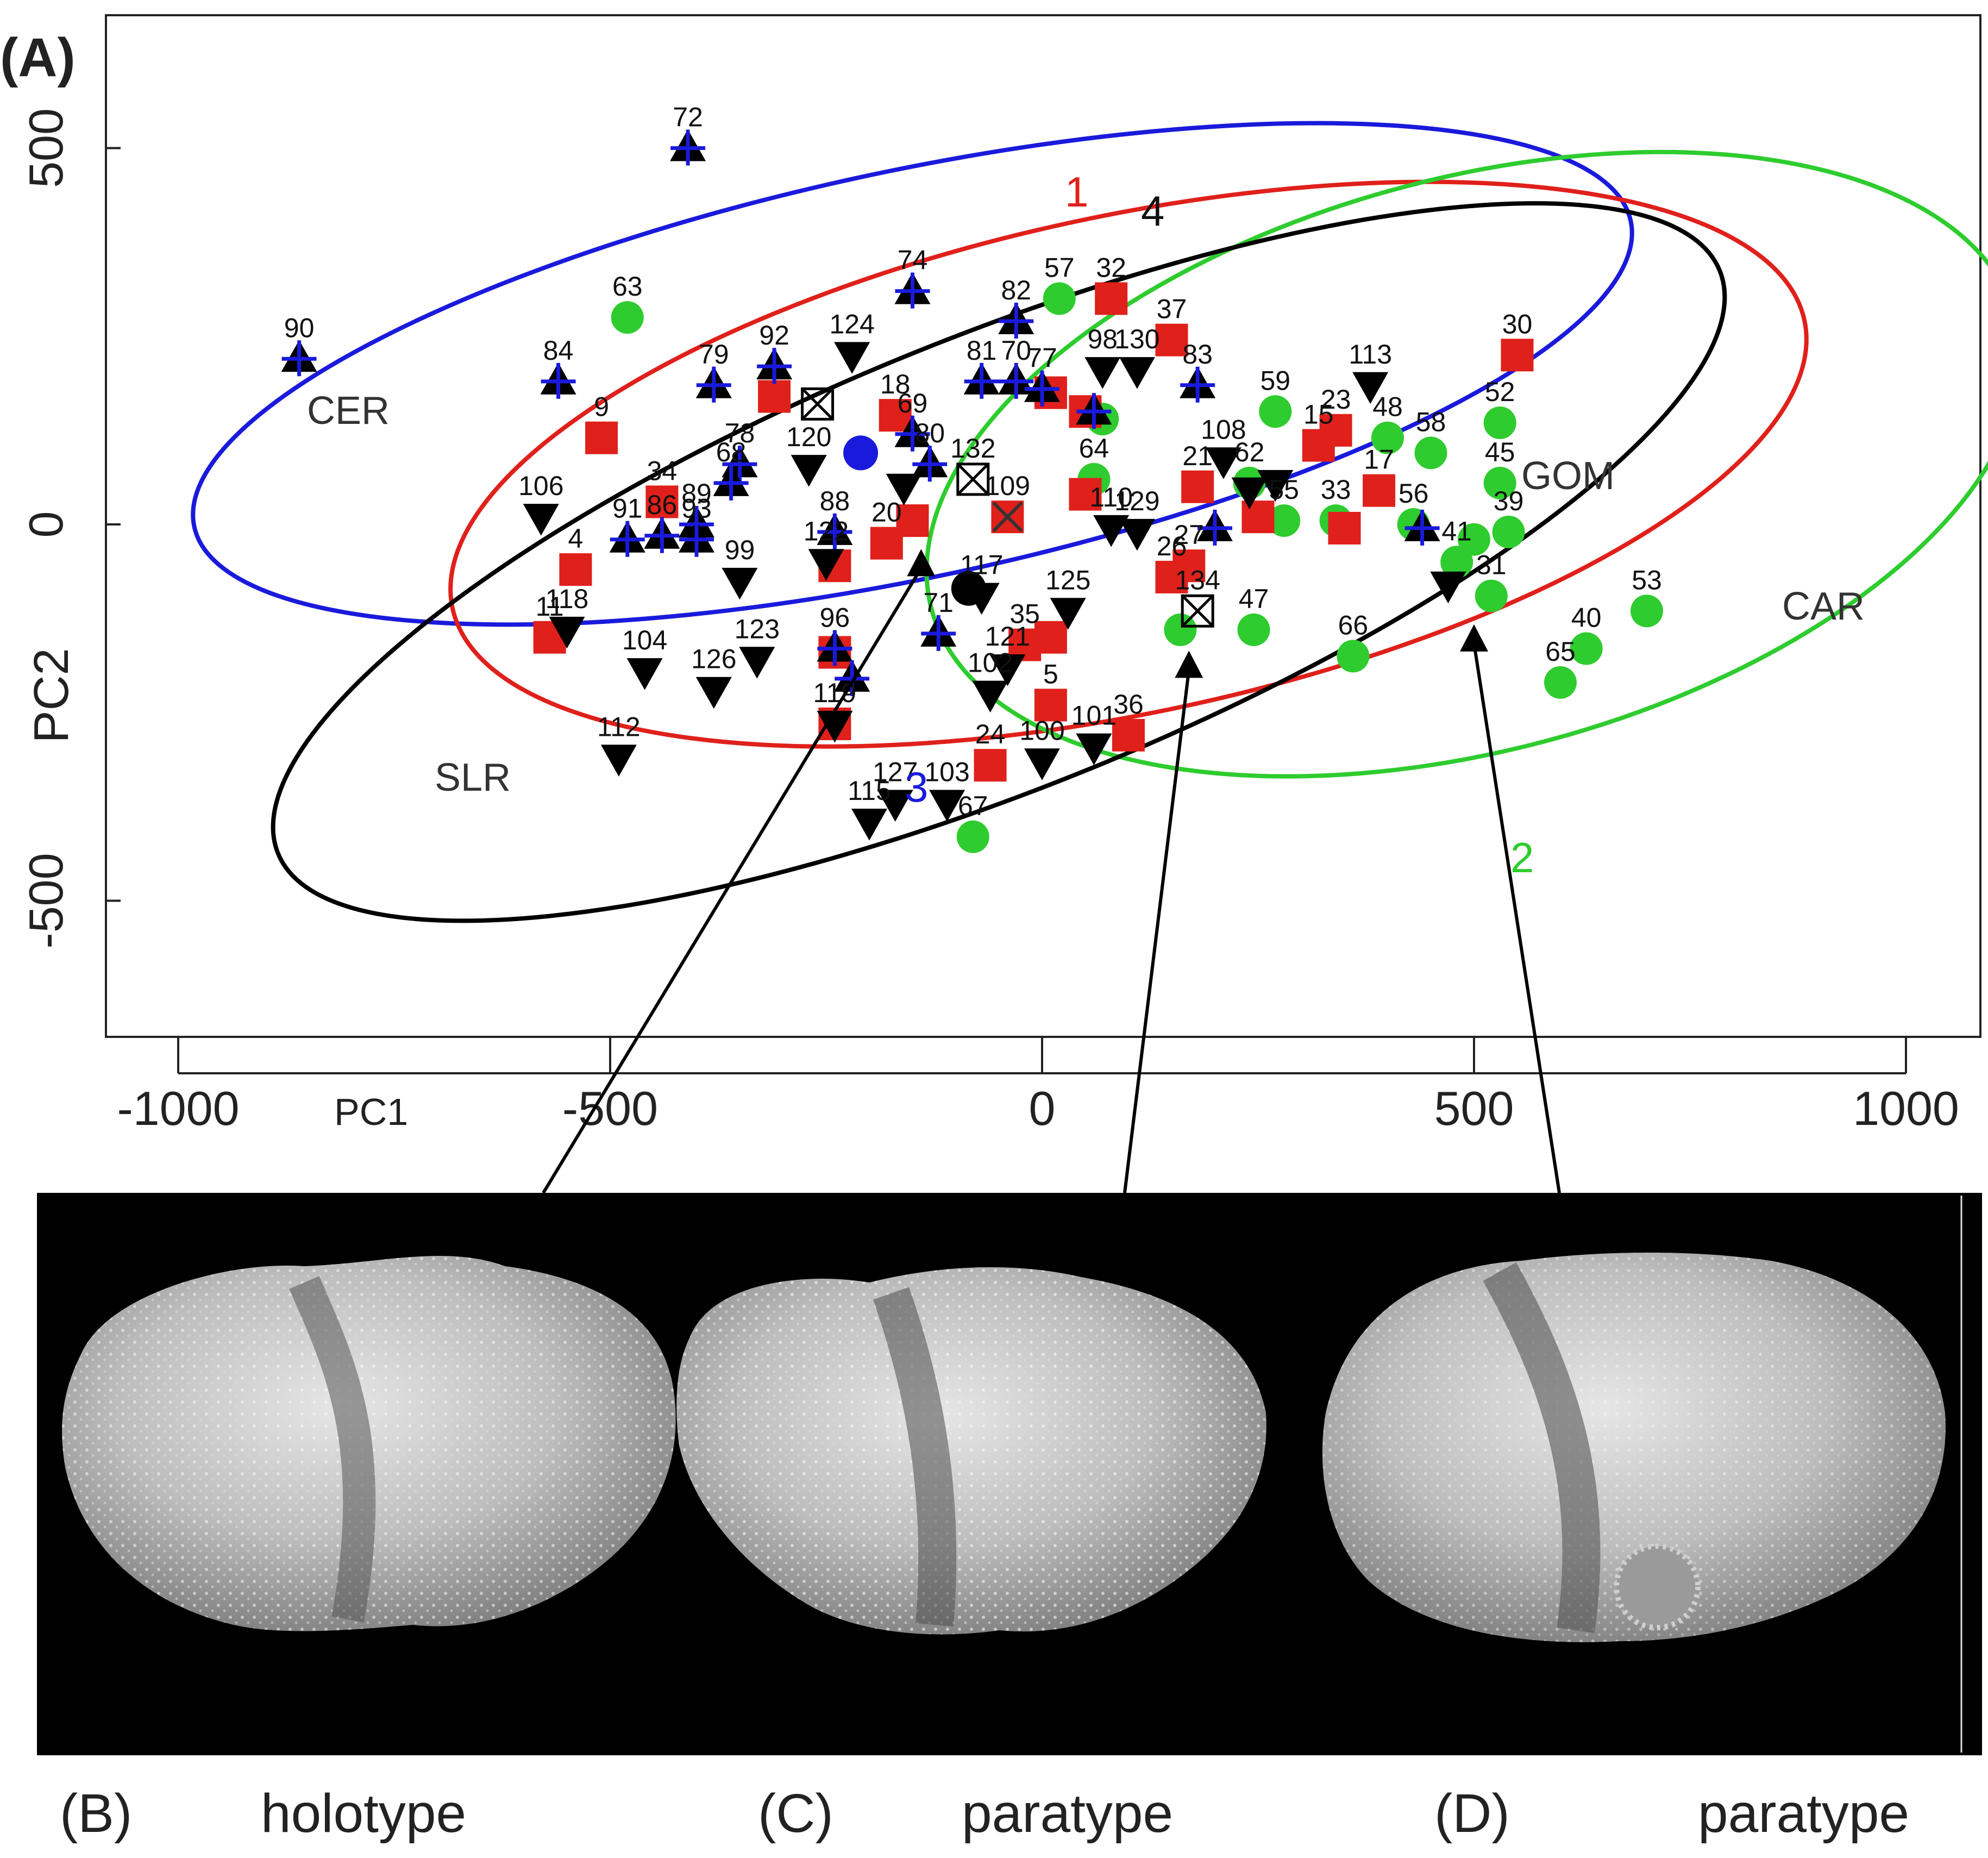  What do you see at coordinates (982, 350) in the screenshot?
I see `point-label: 81` at bounding box center [982, 350].